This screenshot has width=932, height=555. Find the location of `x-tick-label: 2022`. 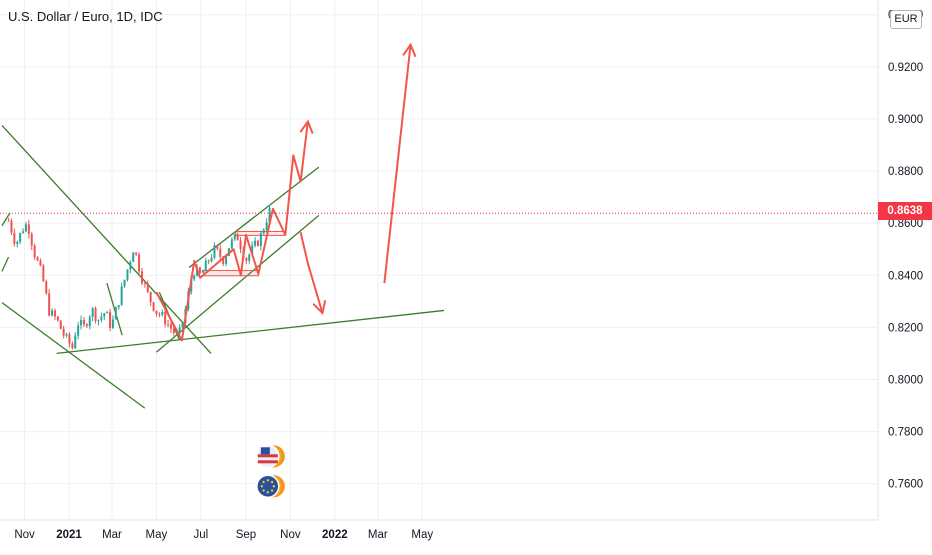

x-tick-label: 2022 is located at coordinates (335, 535).